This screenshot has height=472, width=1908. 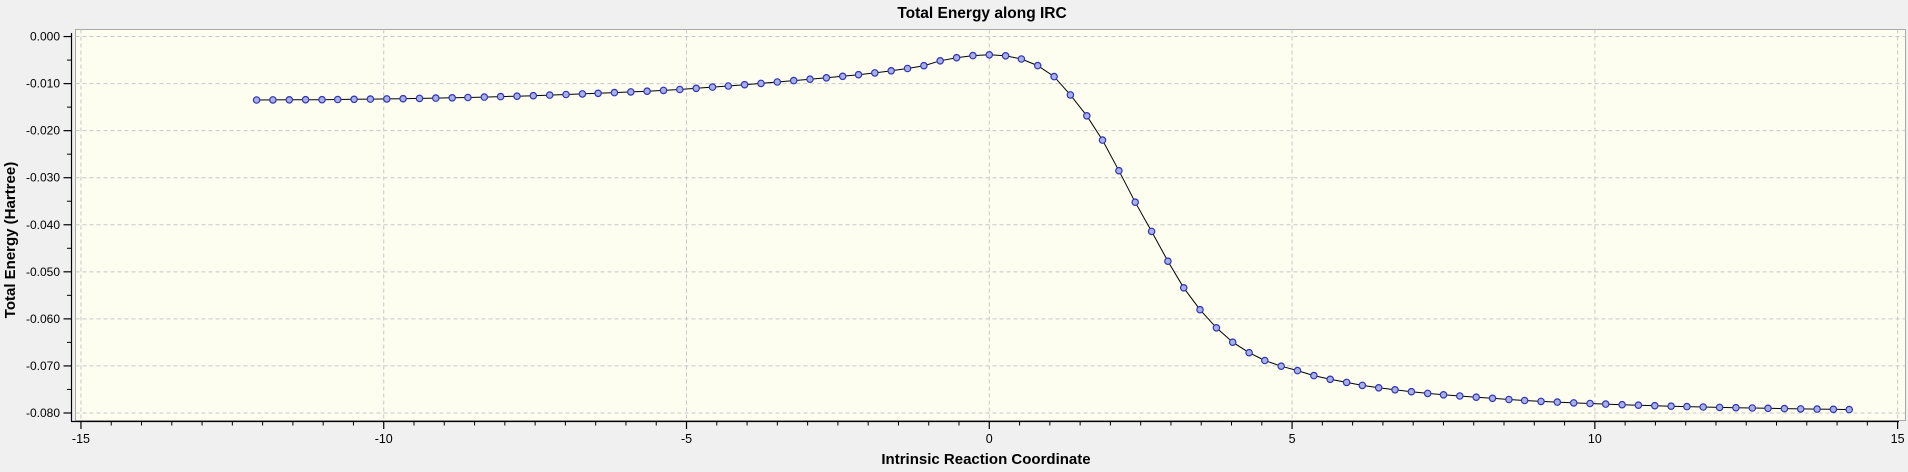 I want to click on x-tick-label: 0, so click(x=989, y=439).